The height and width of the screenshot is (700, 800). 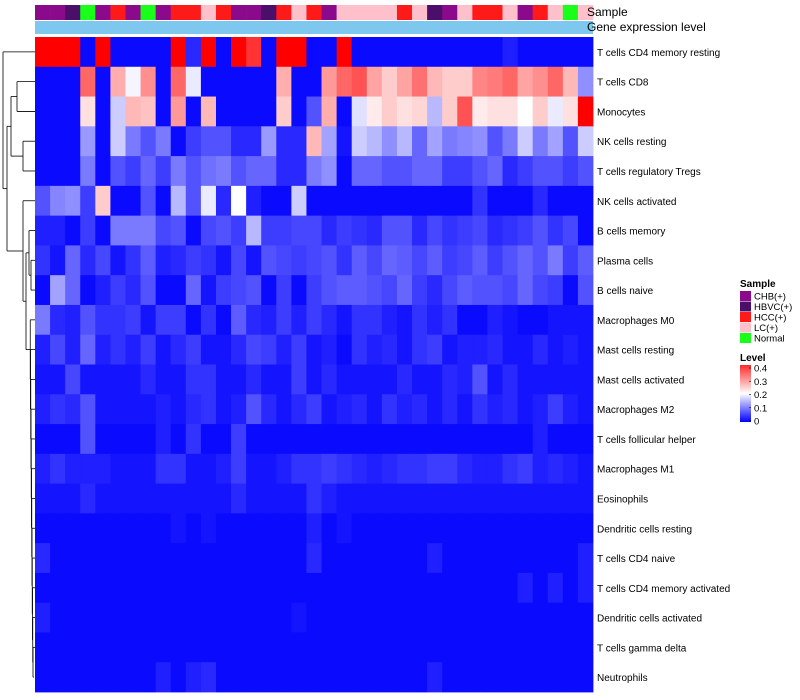 I want to click on legend-level-ticks: 0.4 0.3 0.2 0.1 0, so click(x=758, y=396).